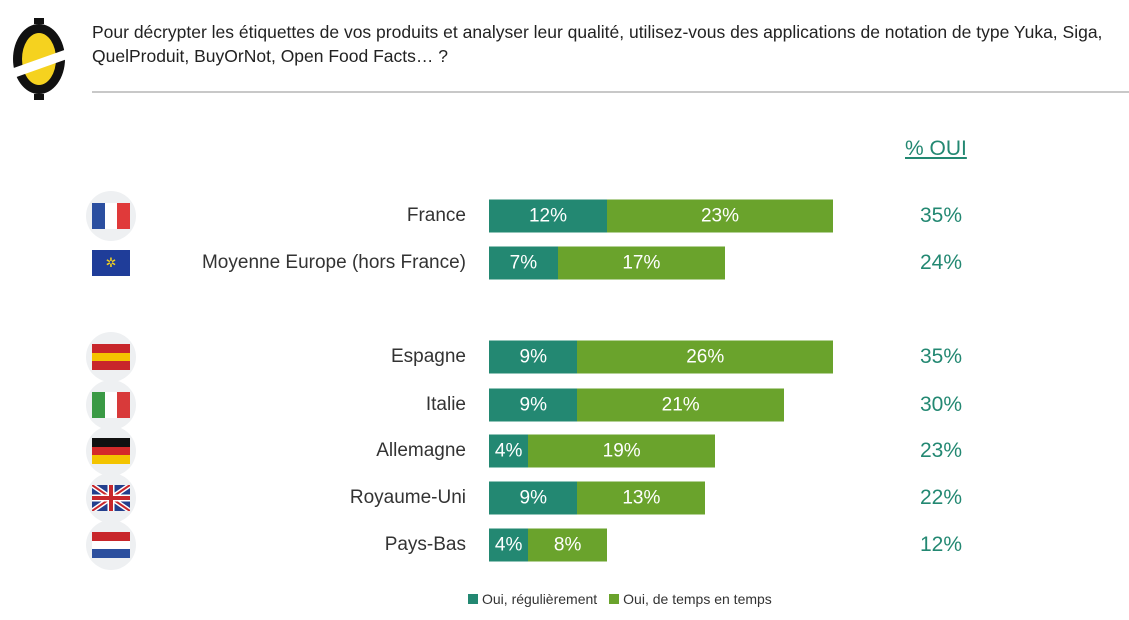  What do you see at coordinates (641, 498) in the screenshot?
I see `bar-sometimes: 13%` at bounding box center [641, 498].